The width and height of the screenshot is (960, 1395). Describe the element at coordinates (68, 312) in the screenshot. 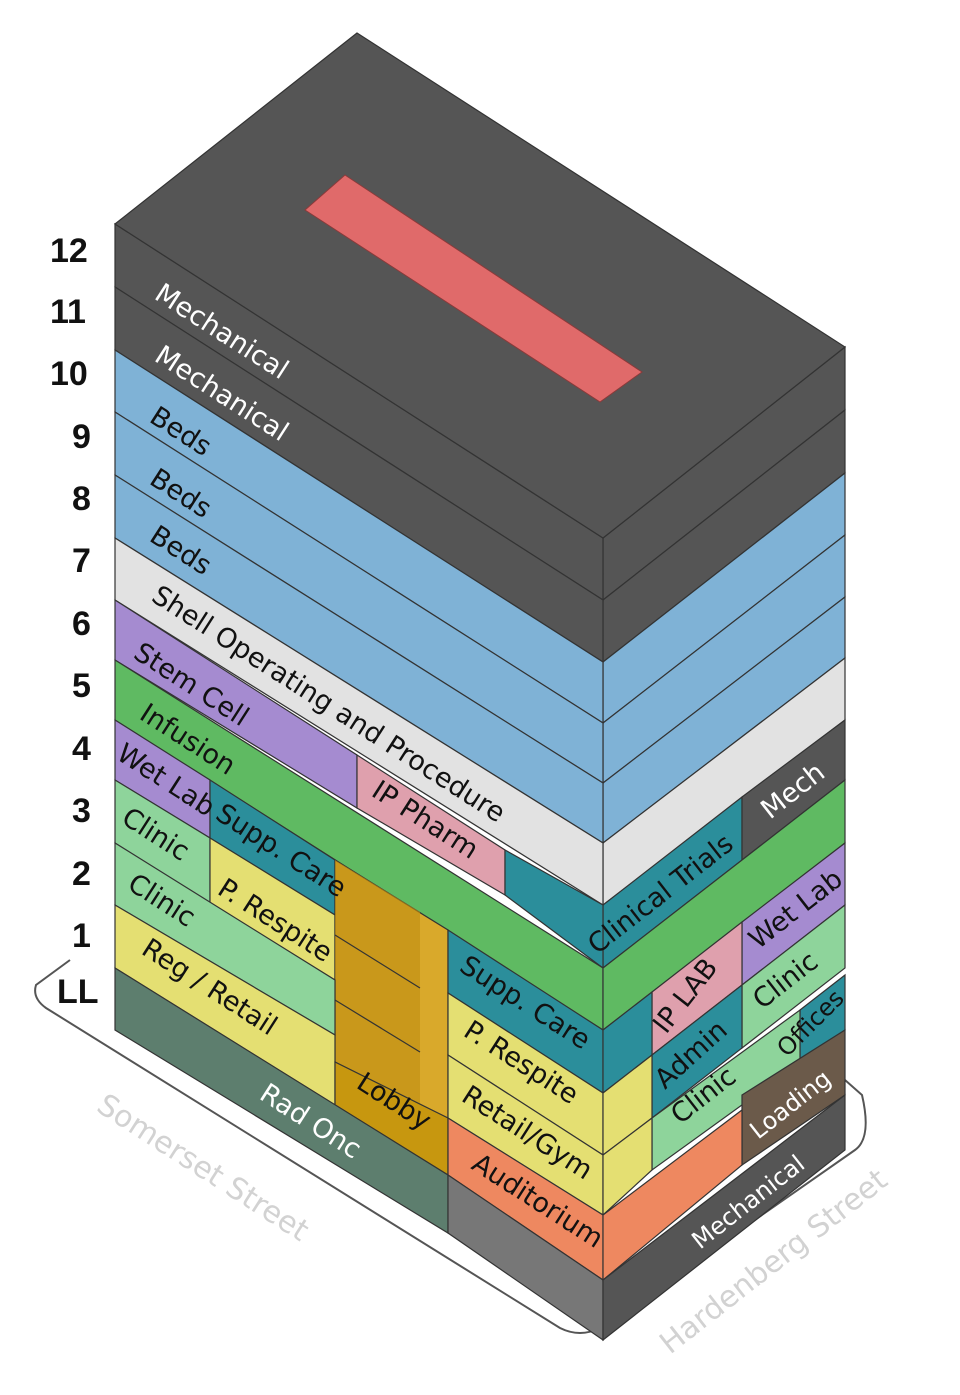

I see `floor-number: 11` at that location.